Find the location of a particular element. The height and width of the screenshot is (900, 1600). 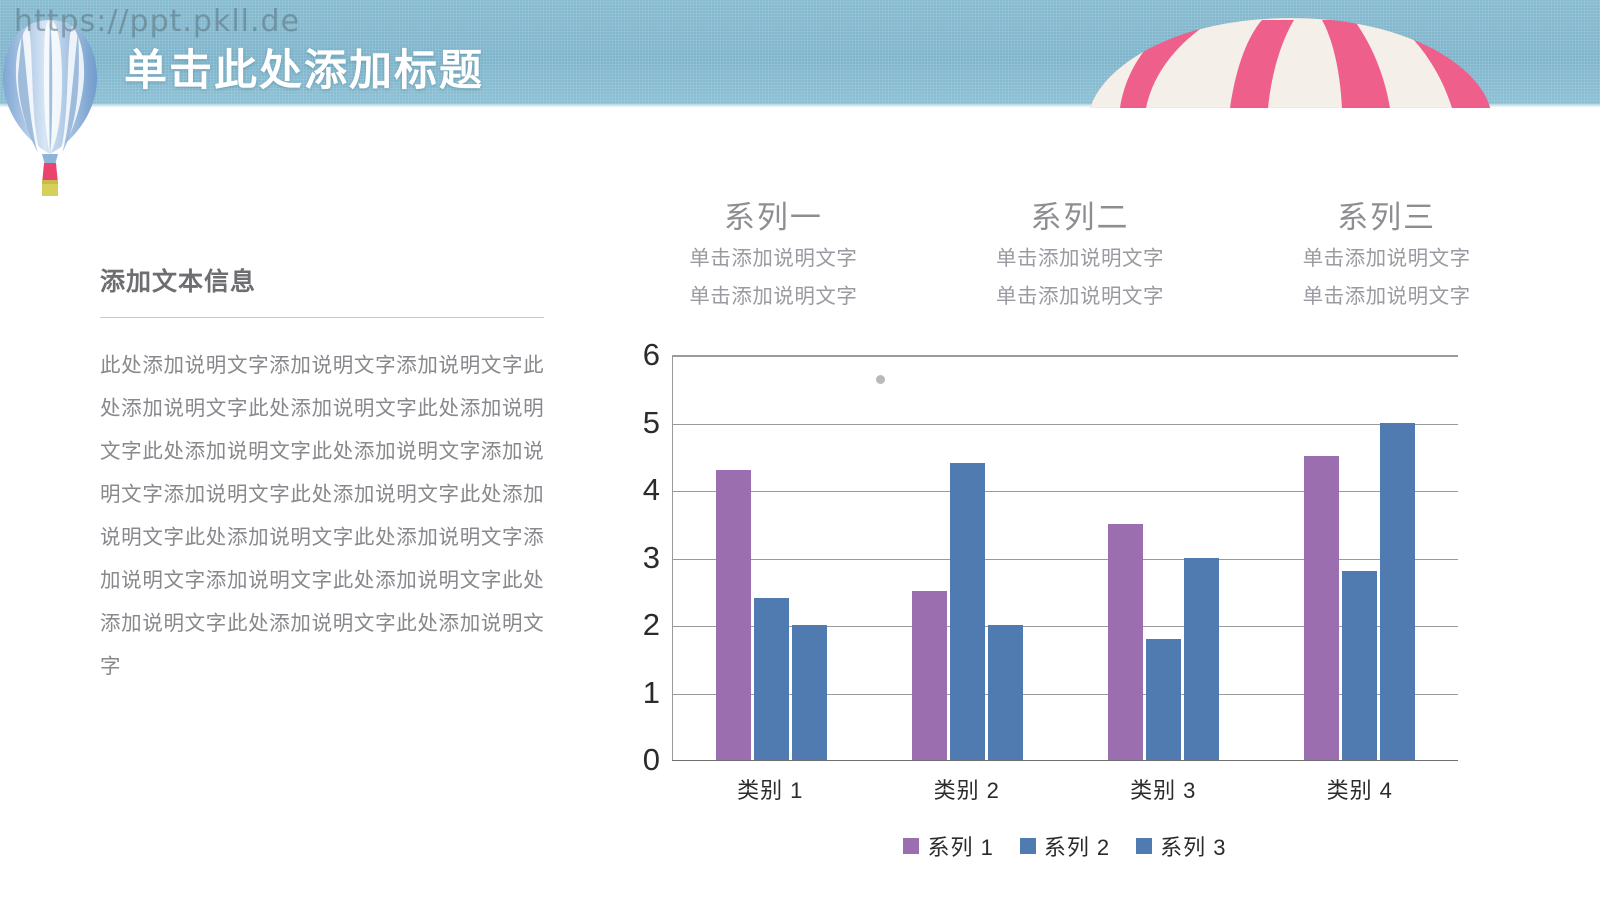

y-axis-tick: 6 is located at coordinates (651, 354).